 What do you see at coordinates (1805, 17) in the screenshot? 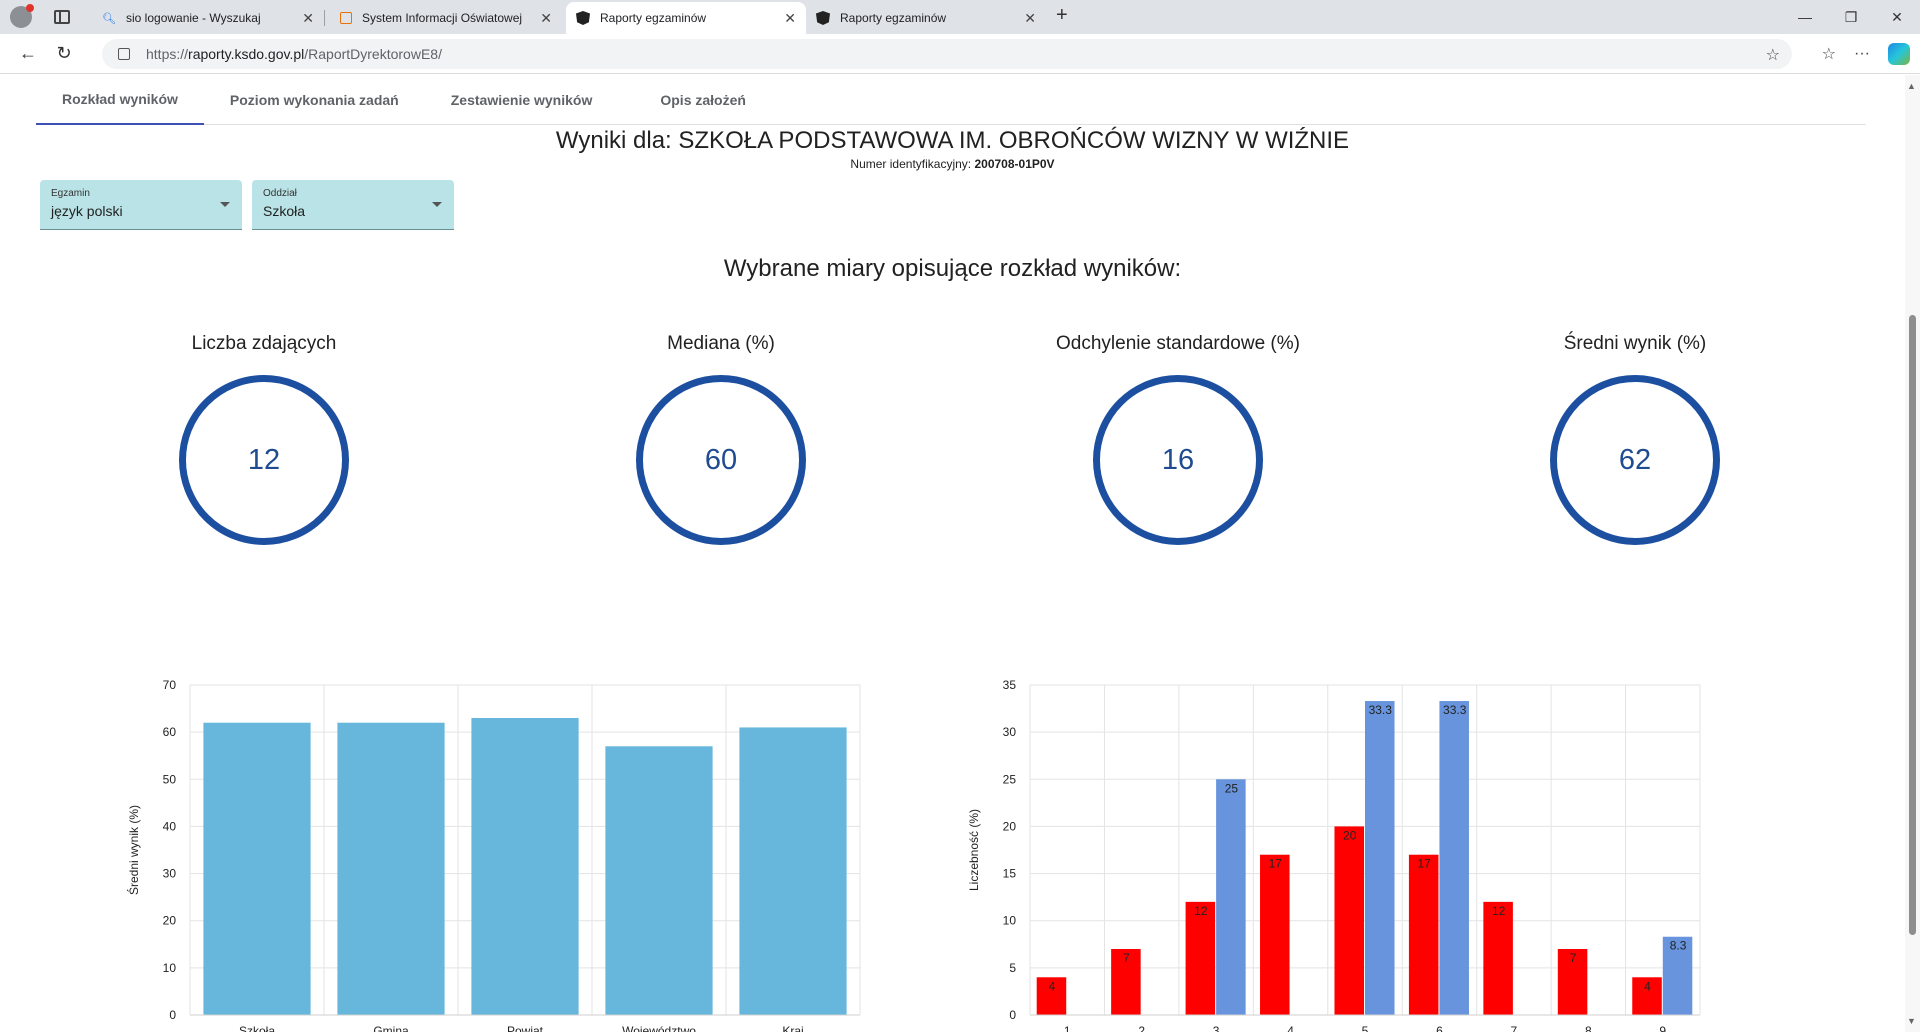
I see `minimize-icon: —` at bounding box center [1805, 17].